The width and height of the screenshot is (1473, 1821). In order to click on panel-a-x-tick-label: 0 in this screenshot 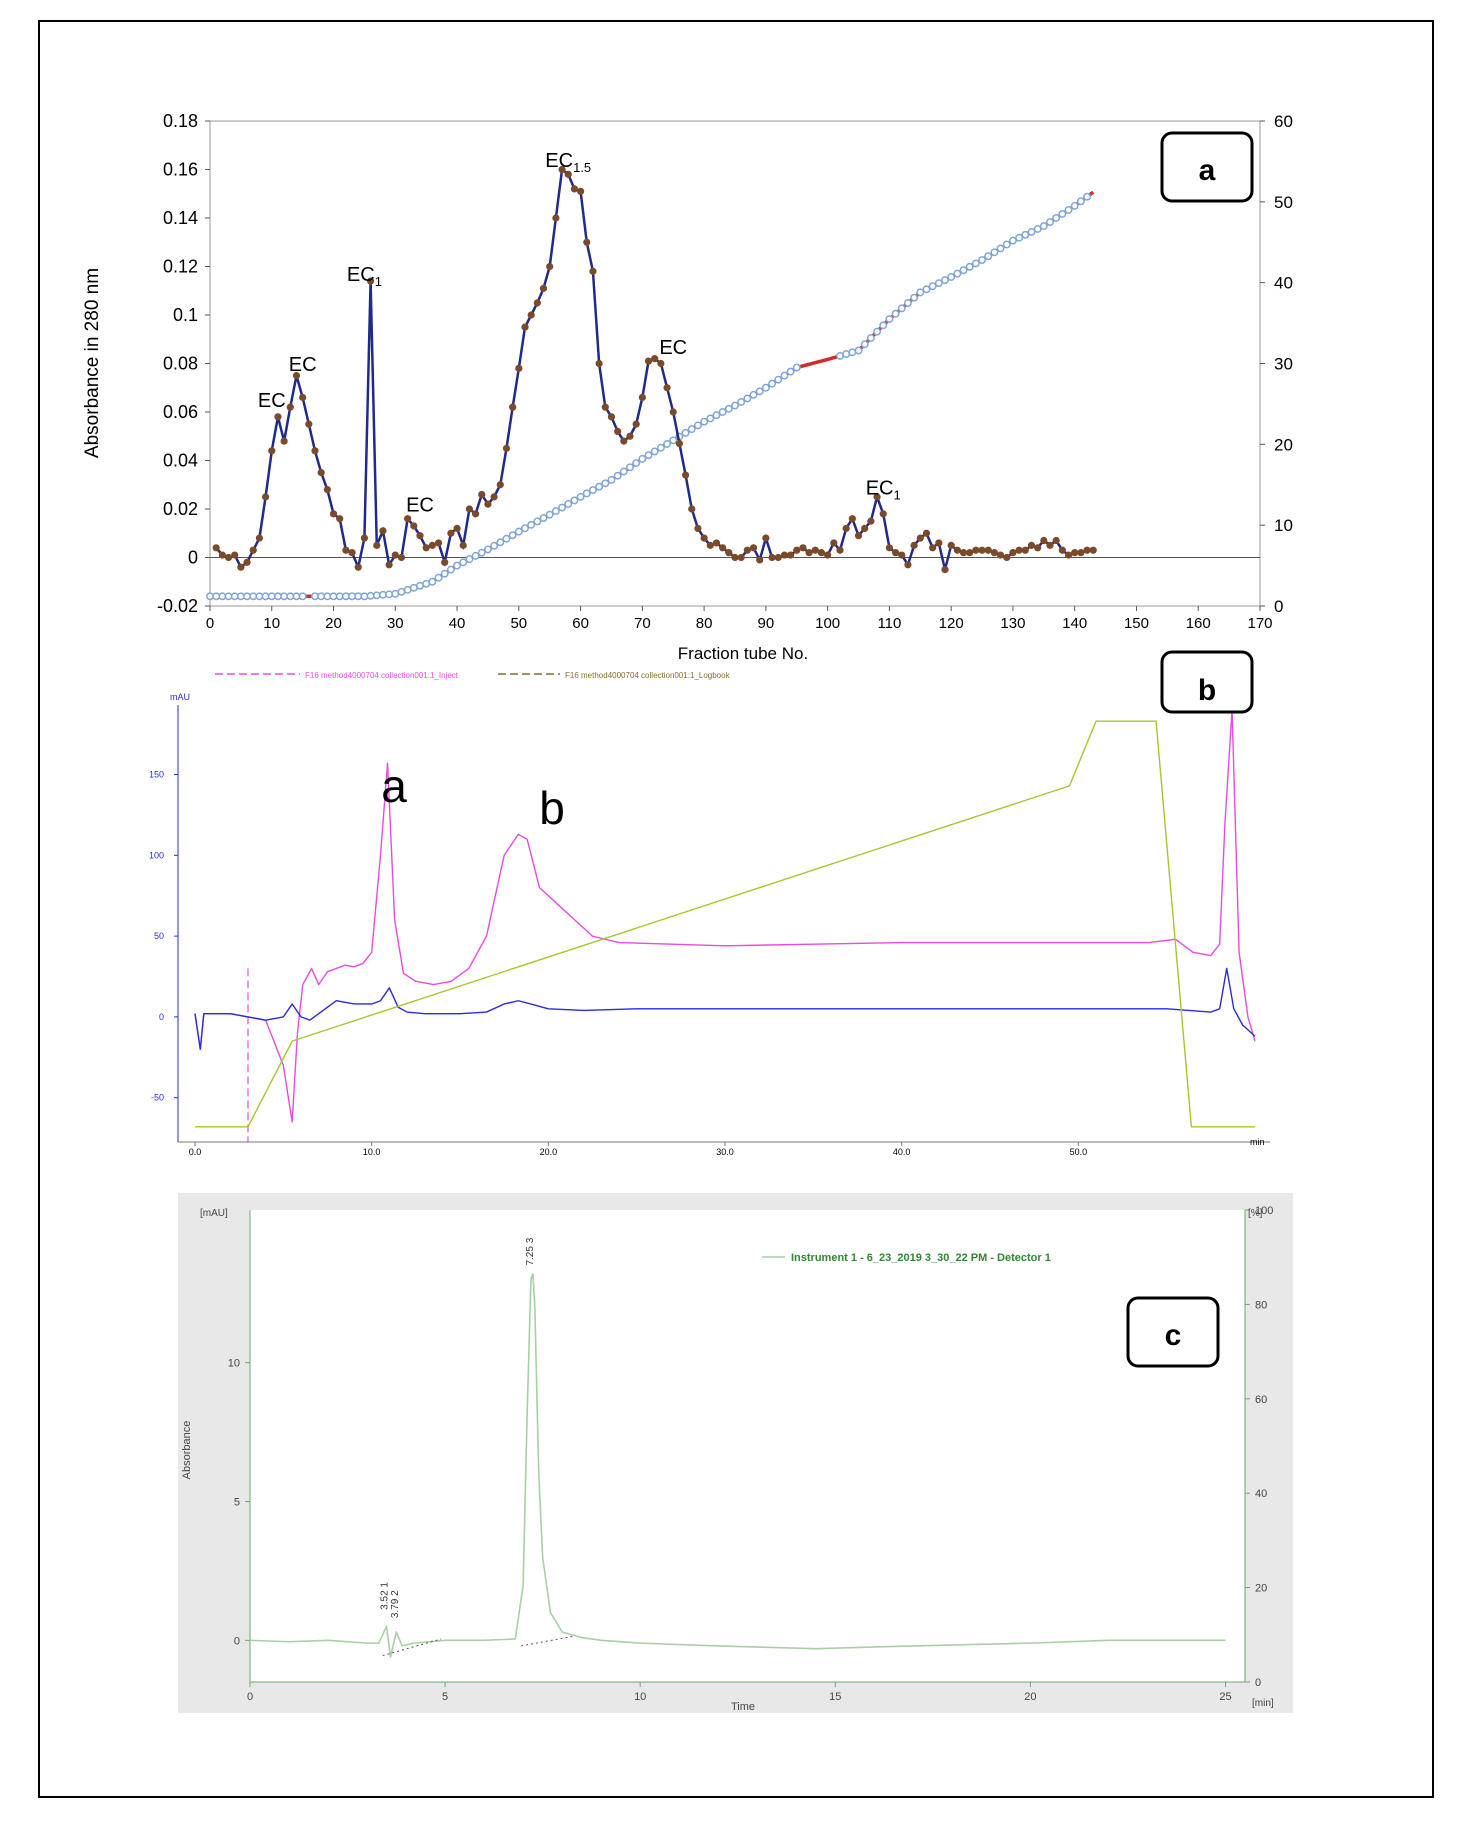, I will do `click(210, 623)`.